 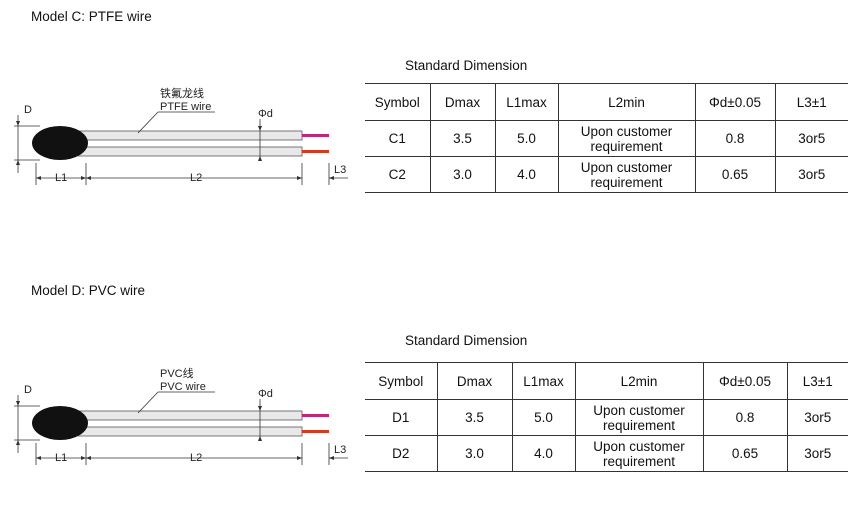 I want to click on table-cell: C2, so click(x=397, y=174).